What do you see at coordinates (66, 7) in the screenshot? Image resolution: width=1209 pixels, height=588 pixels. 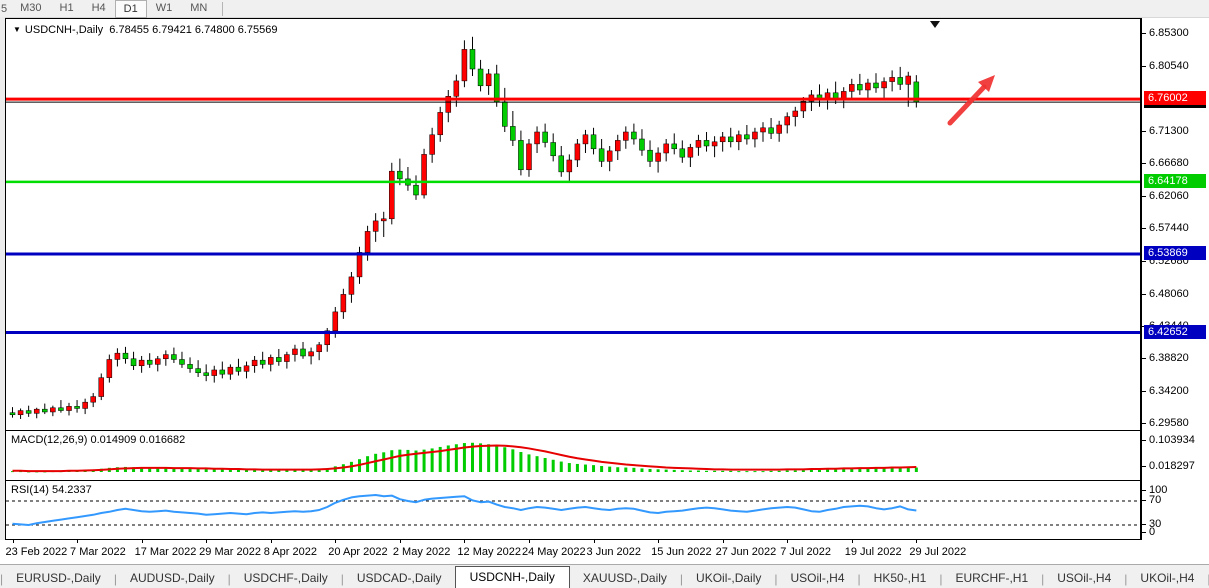 I see `period-button-h1: H1` at bounding box center [66, 7].